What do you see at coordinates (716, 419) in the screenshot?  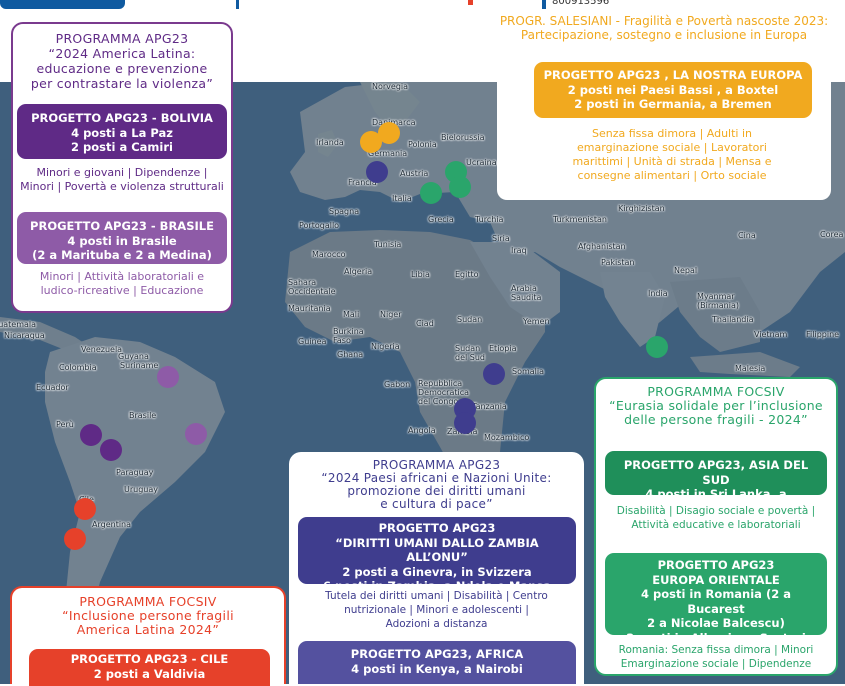 I see `program-title-line: delle persone fragili - 2024”` at bounding box center [716, 419].